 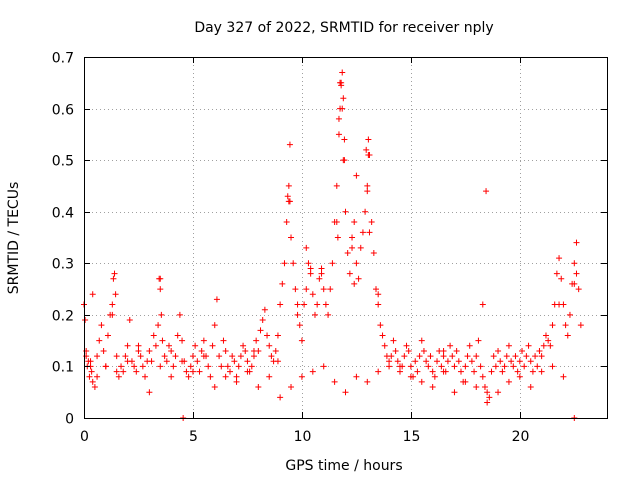 What do you see at coordinates (63, 368) in the screenshot?
I see `y-tick-label: 0.1` at bounding box center [63, 368].